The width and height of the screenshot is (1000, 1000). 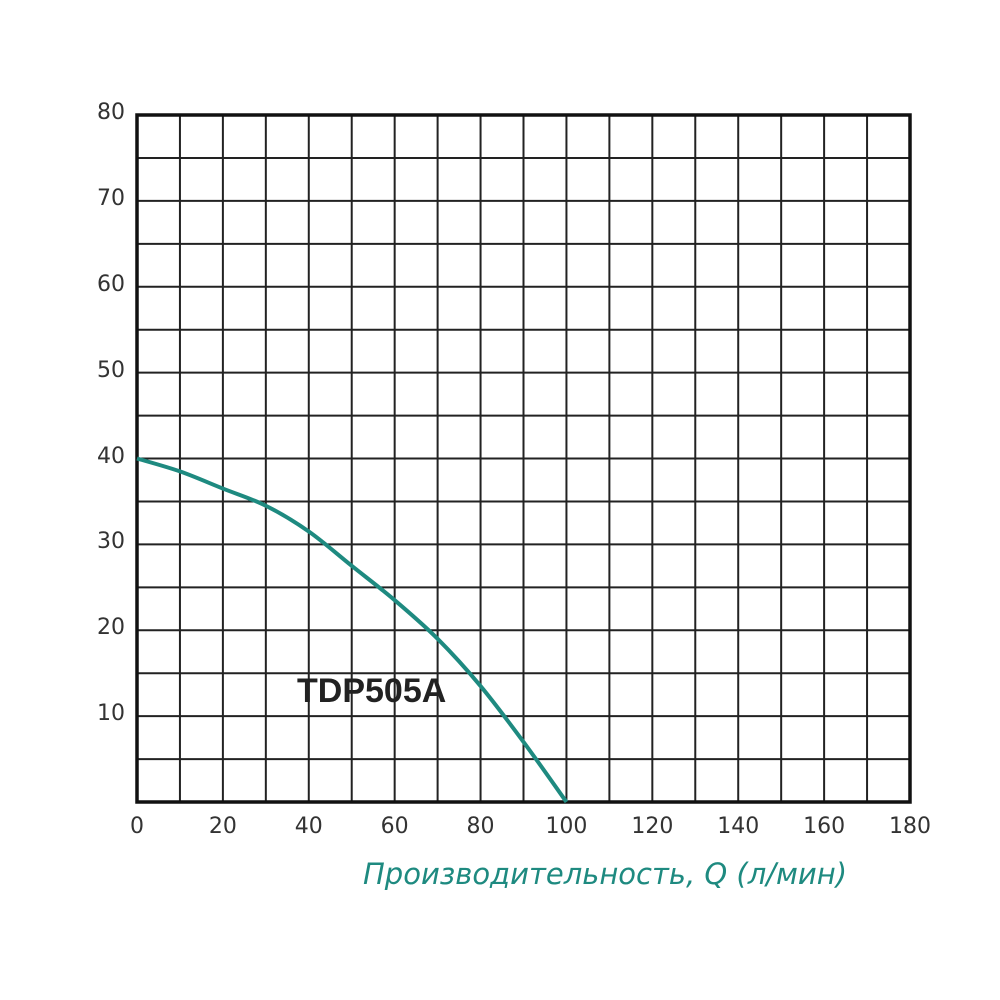 I want to click on x-tick-label: 180, so click(x=910, y=826).